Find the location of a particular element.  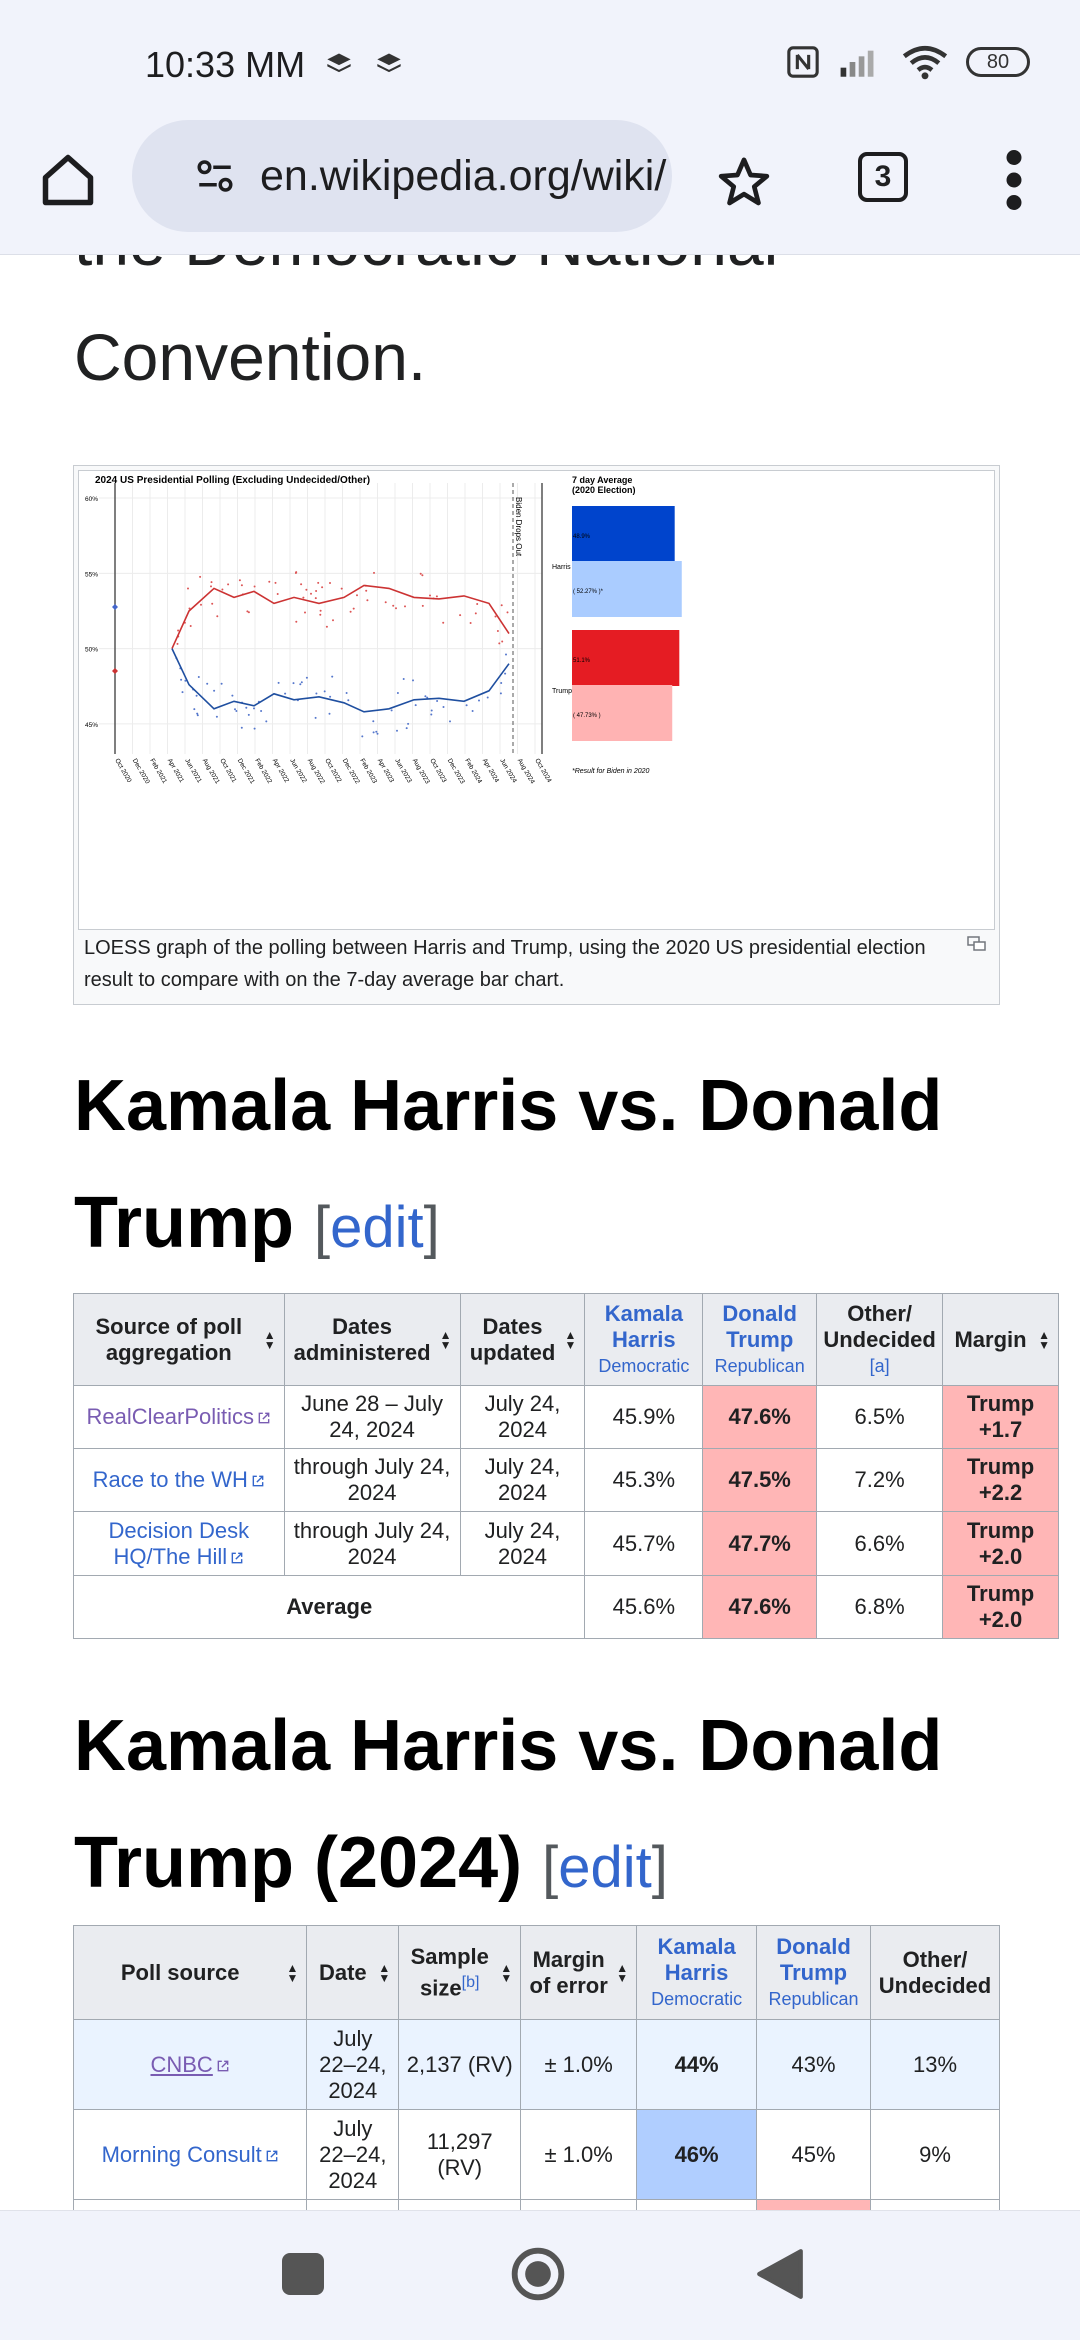

wifi-icon is located at coordinates (925, 62).